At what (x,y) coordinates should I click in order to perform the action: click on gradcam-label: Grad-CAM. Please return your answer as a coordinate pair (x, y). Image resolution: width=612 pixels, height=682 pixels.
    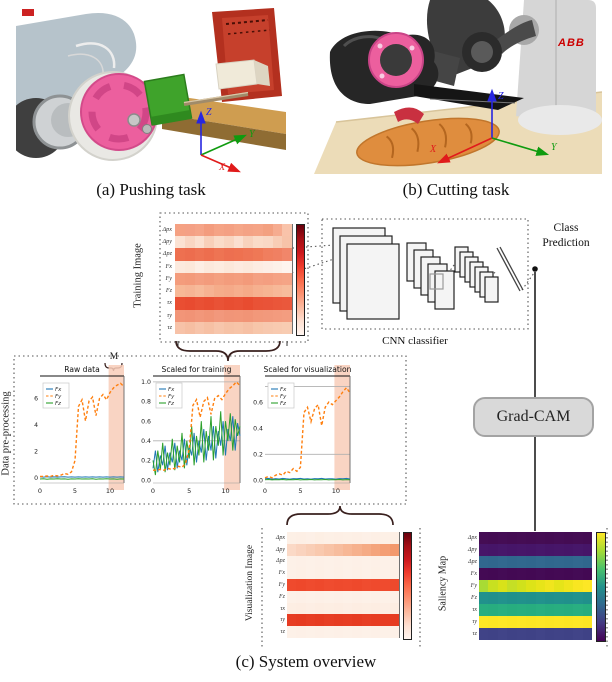
    Looking at the image, I should click on (533, 416).